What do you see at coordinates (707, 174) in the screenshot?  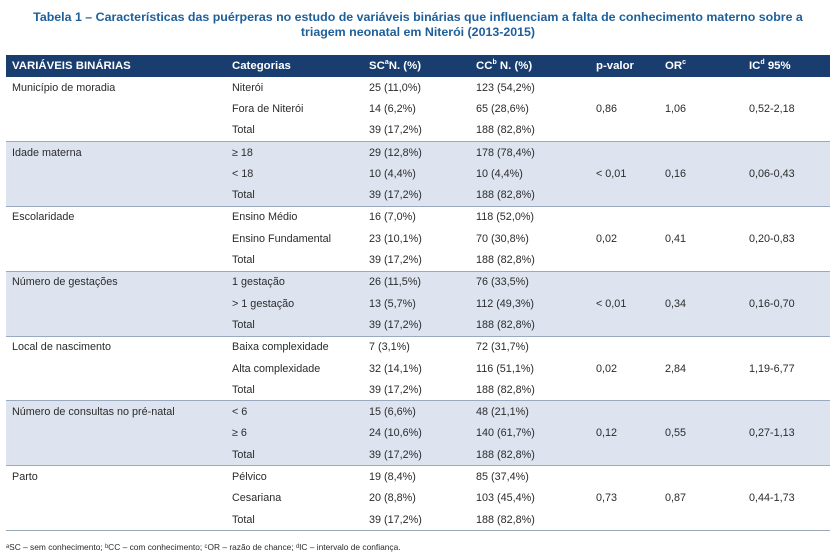 I see `or-cell: 0,16` at bounding box center [707, 174].